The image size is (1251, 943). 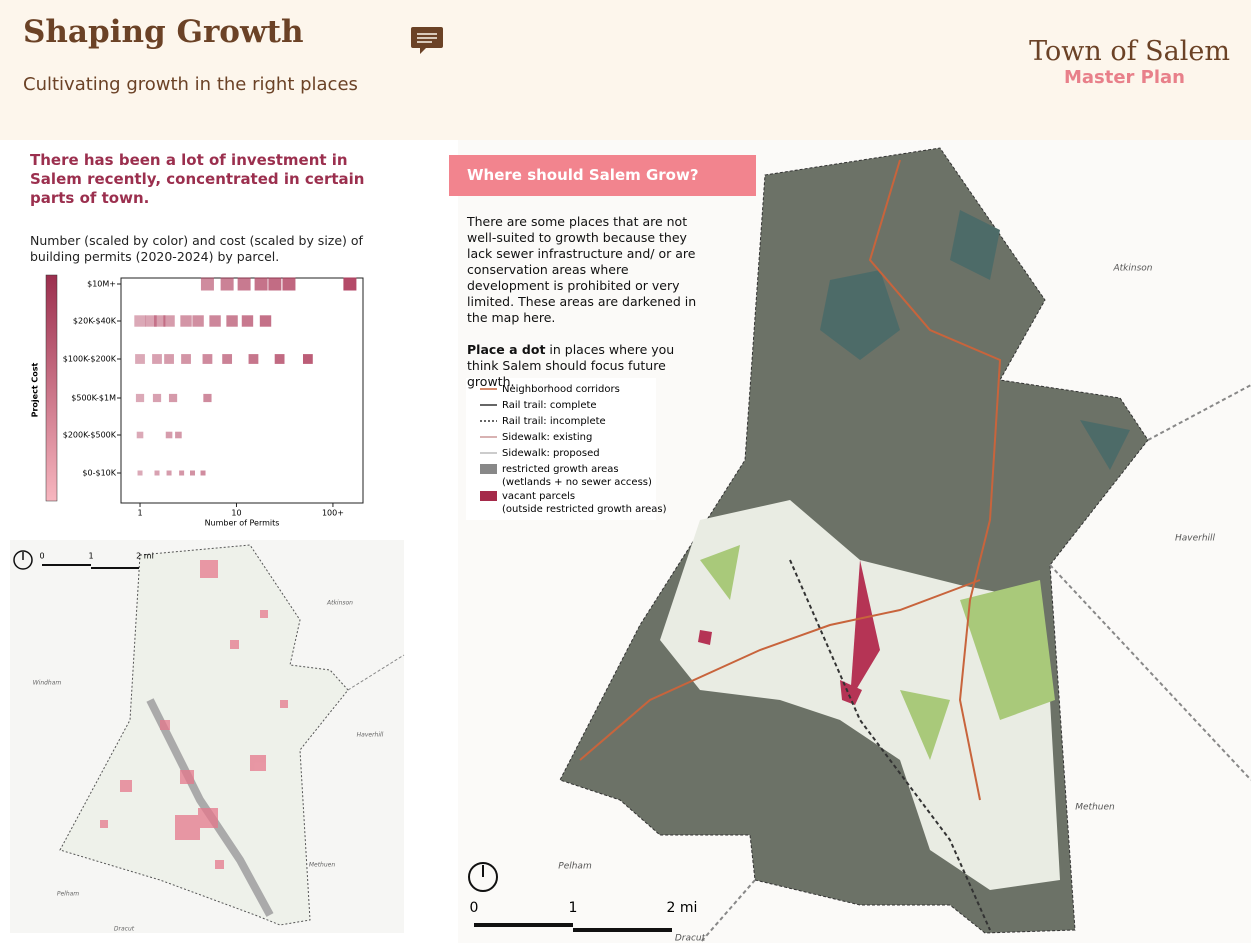 What do you see at coordinates (163, 32) in the screenshot?
I see `title: Shaping Growth` at bounding box center [163, 32].